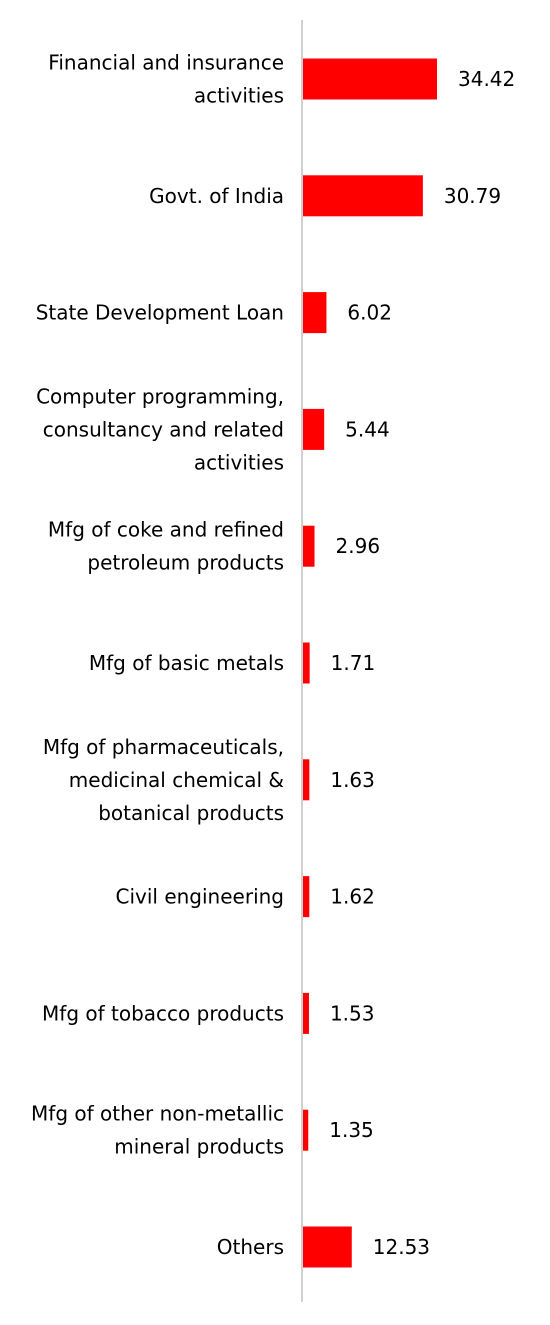 Image resolution: width=550 pixels, height=1325 pixels. What do you see at coordinates (191, 813) in the screenshot?
I see `category-label-6-line-2: botanical products` at bounding box center [191, 813].